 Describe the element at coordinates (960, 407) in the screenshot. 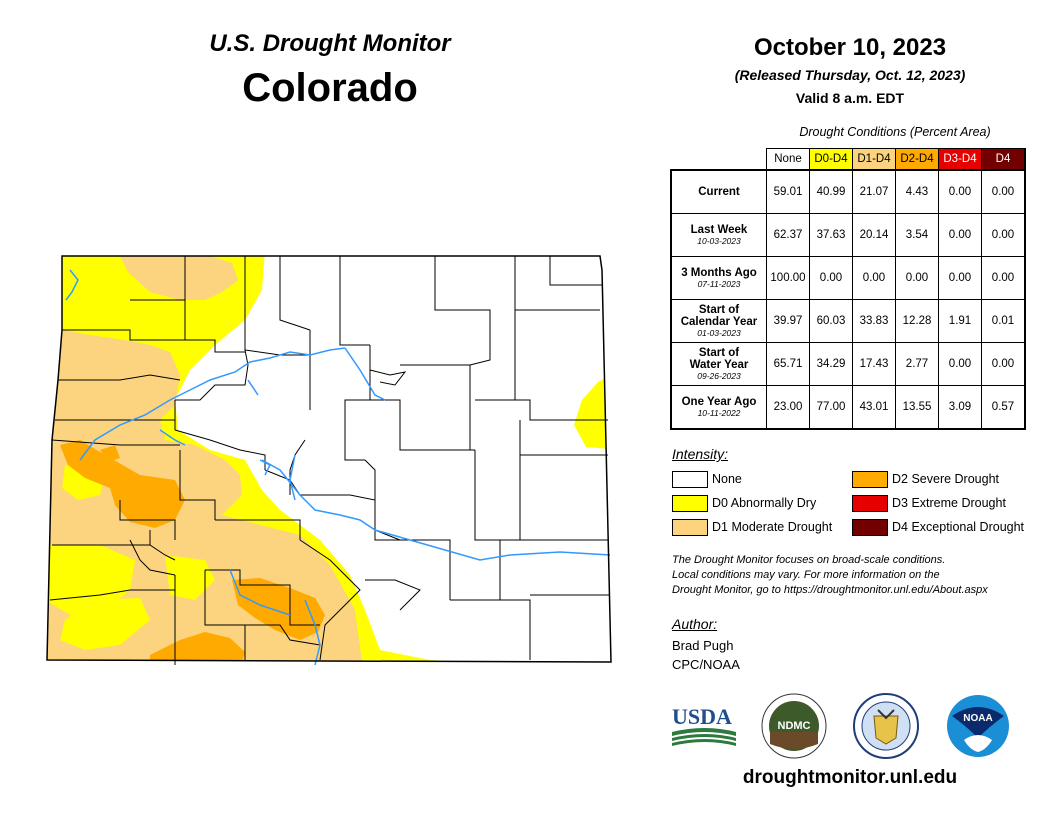

I see `table-cell: 3.09` at that location.